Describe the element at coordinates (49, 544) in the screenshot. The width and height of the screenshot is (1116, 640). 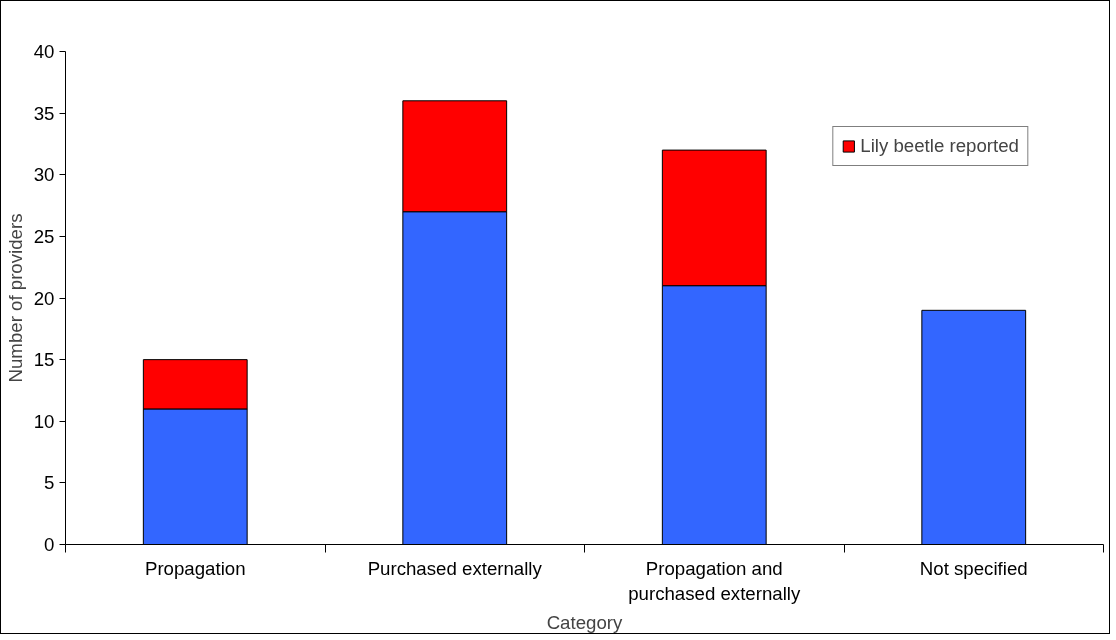
I see `y-tick-label: 0` at that location.